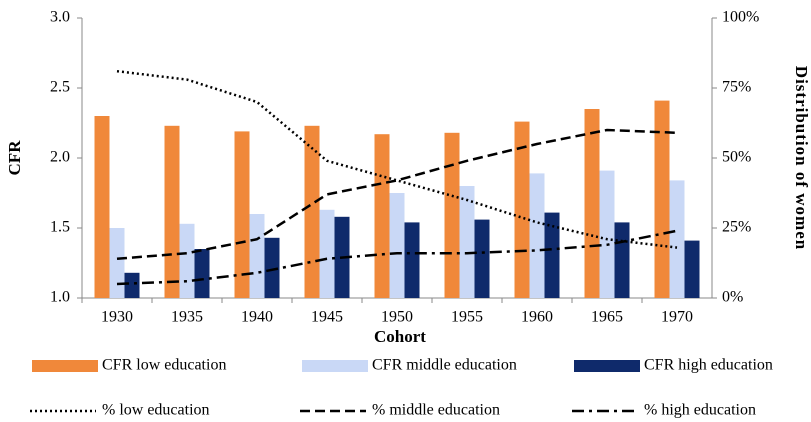 The height and width of the screenshot is (422, 811). What do you see at coordinates (60, 157) in the screenshot?
I see `y-tick-label: 2.0` at bounding box center [60, 157].